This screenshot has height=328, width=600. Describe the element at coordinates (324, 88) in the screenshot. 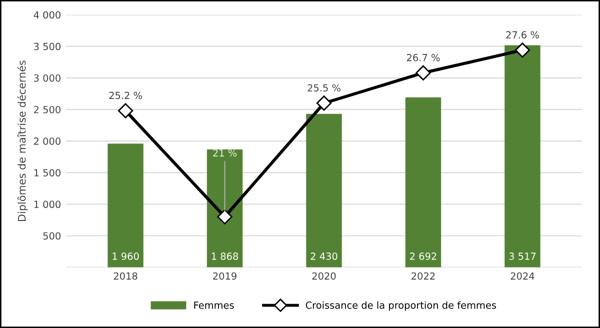

I see `data-label: 25.5 %` at that location.